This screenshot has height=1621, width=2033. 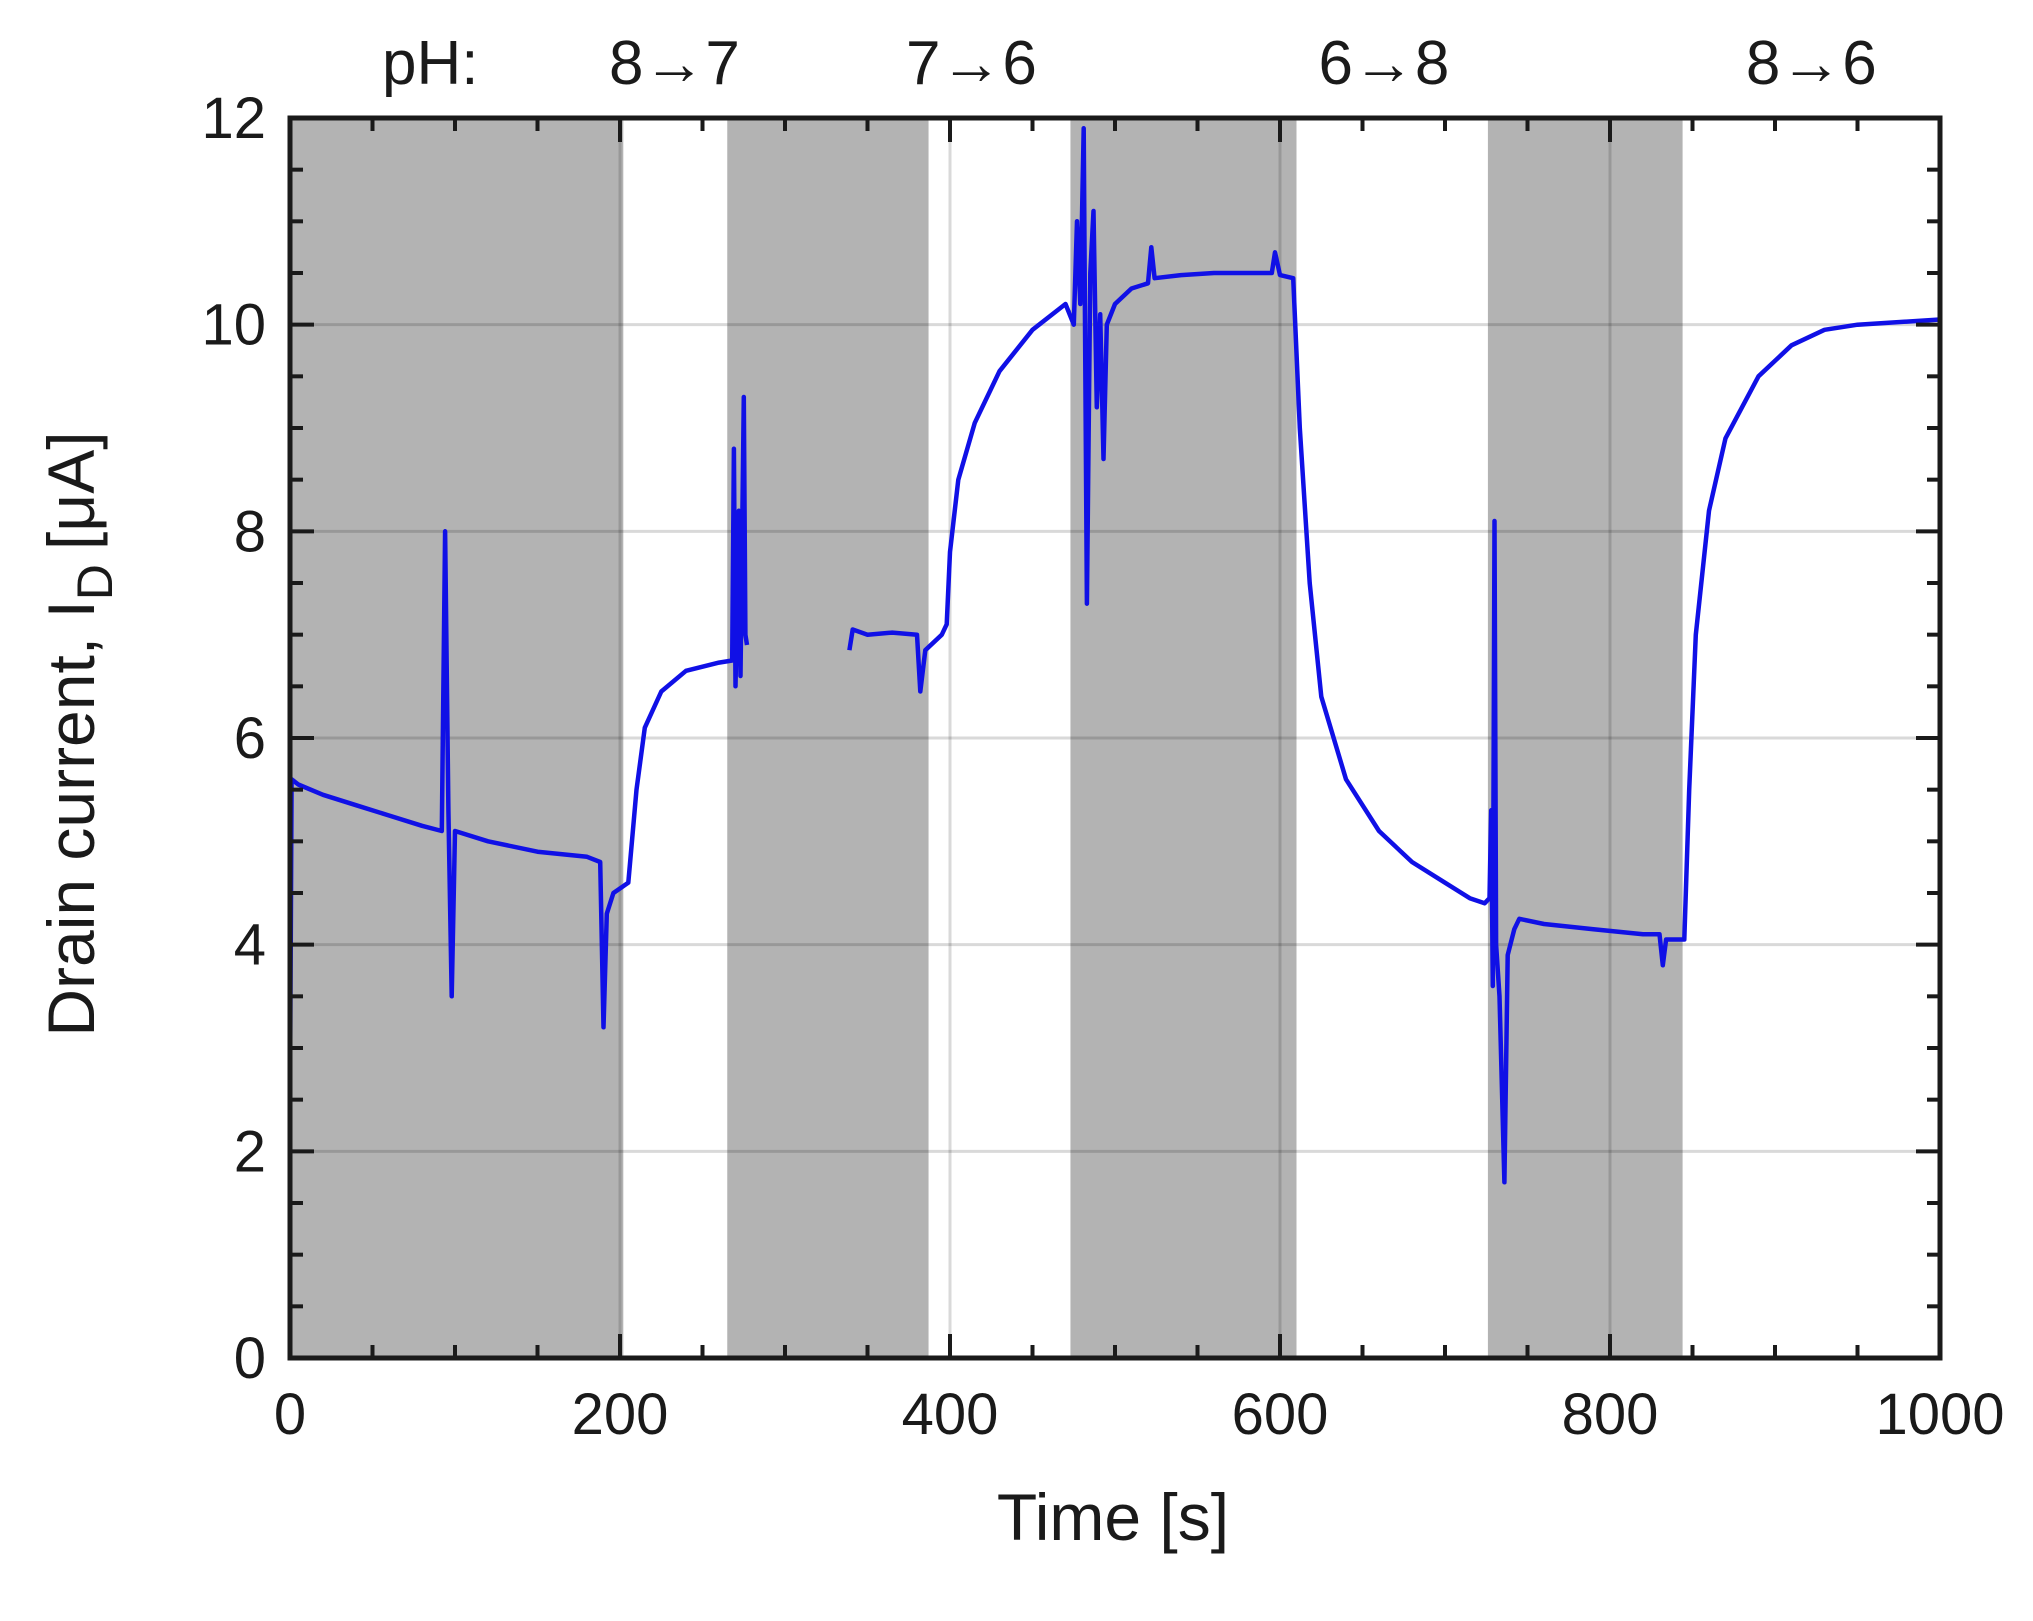 I want to click on x-tick-label: 600, so click(x=1280, y=1414).